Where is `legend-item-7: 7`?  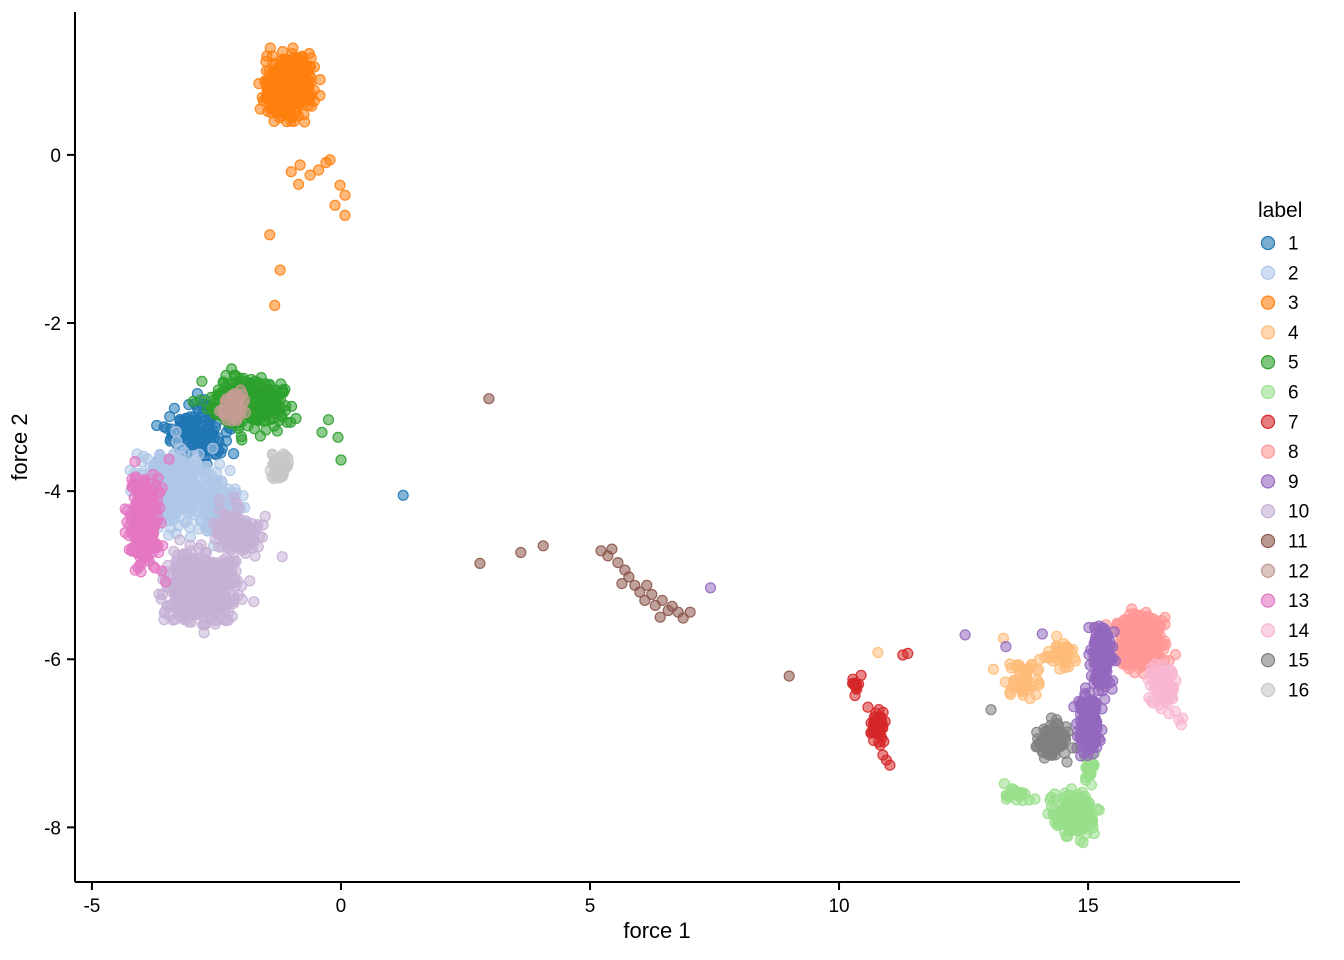 legend-item-7: 7 is located at coordinates (1279, 422).